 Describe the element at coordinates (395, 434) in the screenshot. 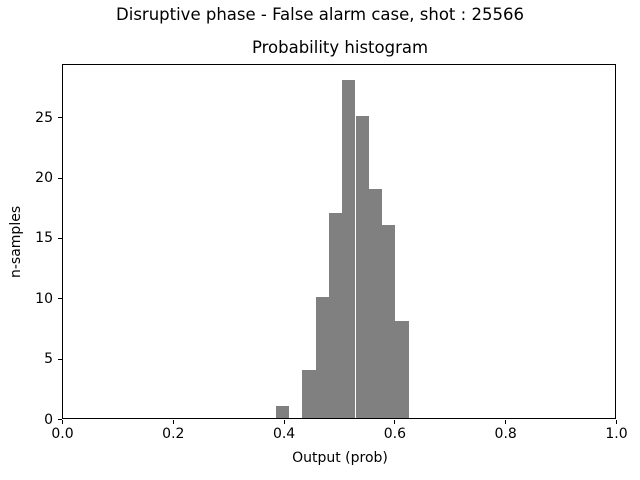

I see `x-tick-label: 0.6` at that location.